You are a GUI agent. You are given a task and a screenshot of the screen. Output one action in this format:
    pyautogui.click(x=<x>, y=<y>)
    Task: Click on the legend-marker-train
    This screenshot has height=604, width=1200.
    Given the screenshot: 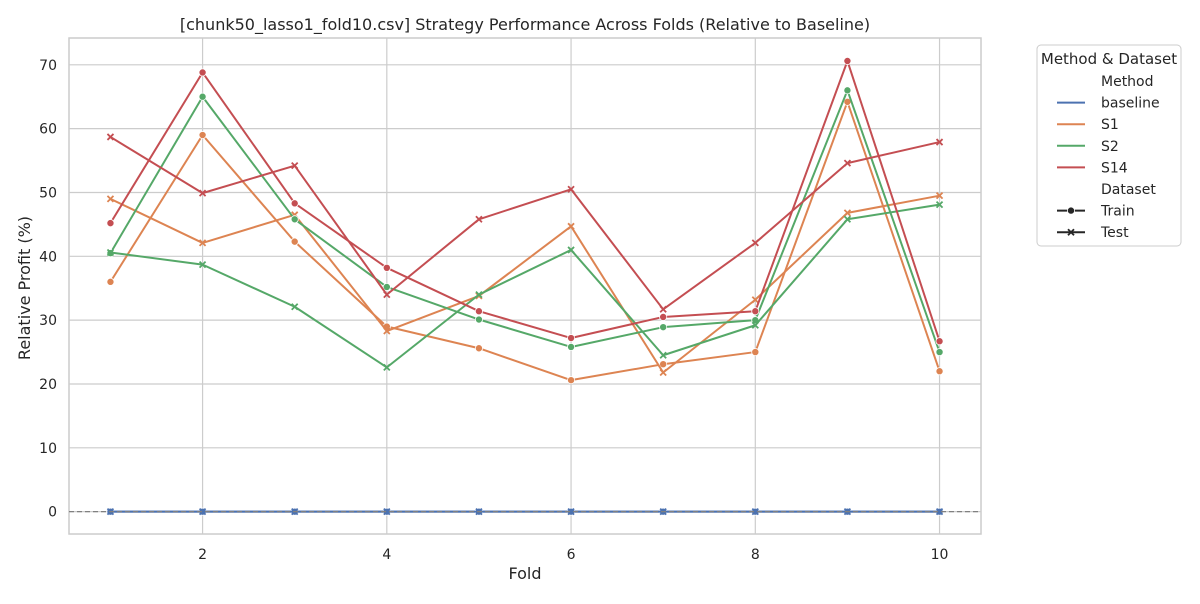 What is the action you would take?
    pyautogui.click(x=1071, y=210)
    